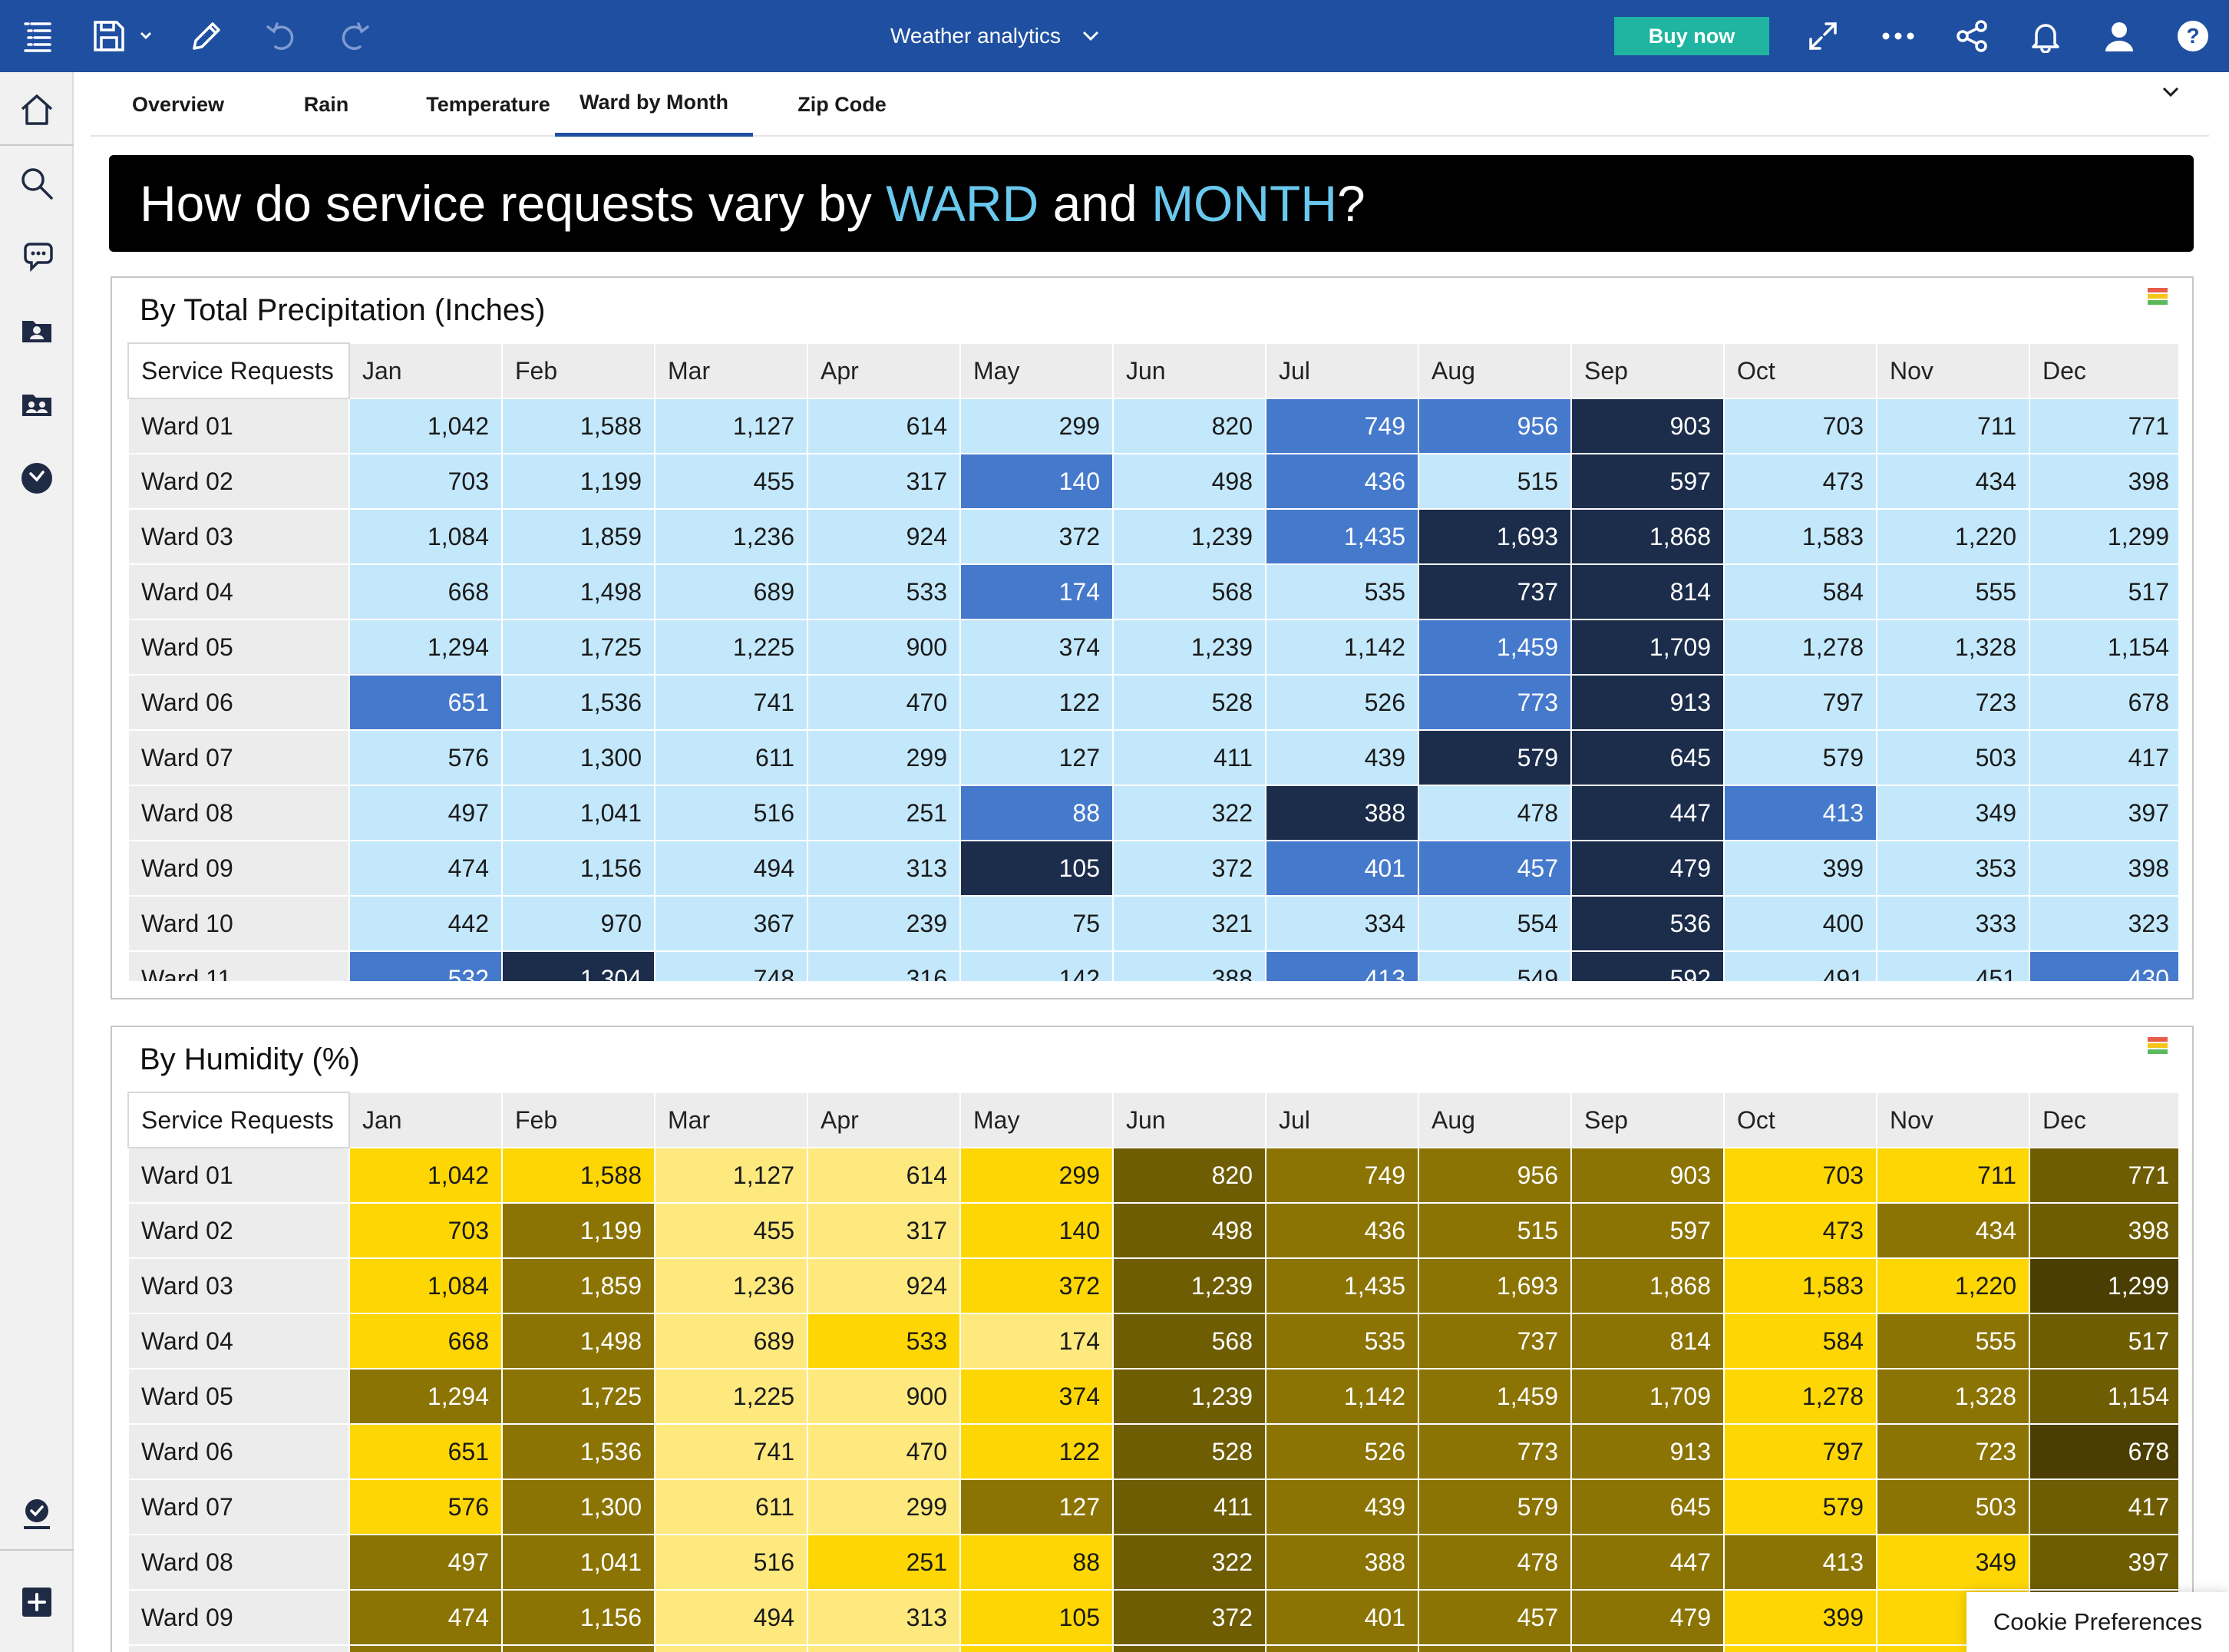 The width and height of the screenshot is (2229, 1652). I want to click on table-cell: 317, so click(884, 1230).